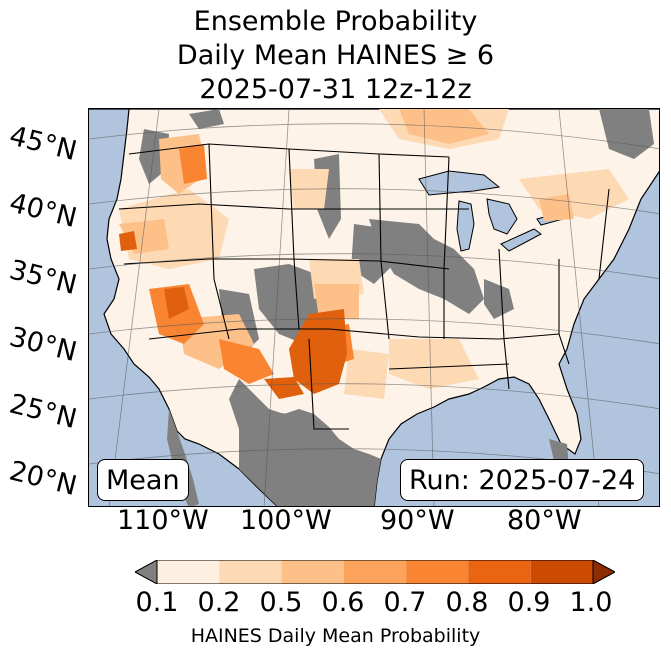 The image size is (671, 658). What do you see at coordinates (417, 520) in the screenshot?
I see `longitude-label-90w: 90°W` at bounding box center [417, 520].